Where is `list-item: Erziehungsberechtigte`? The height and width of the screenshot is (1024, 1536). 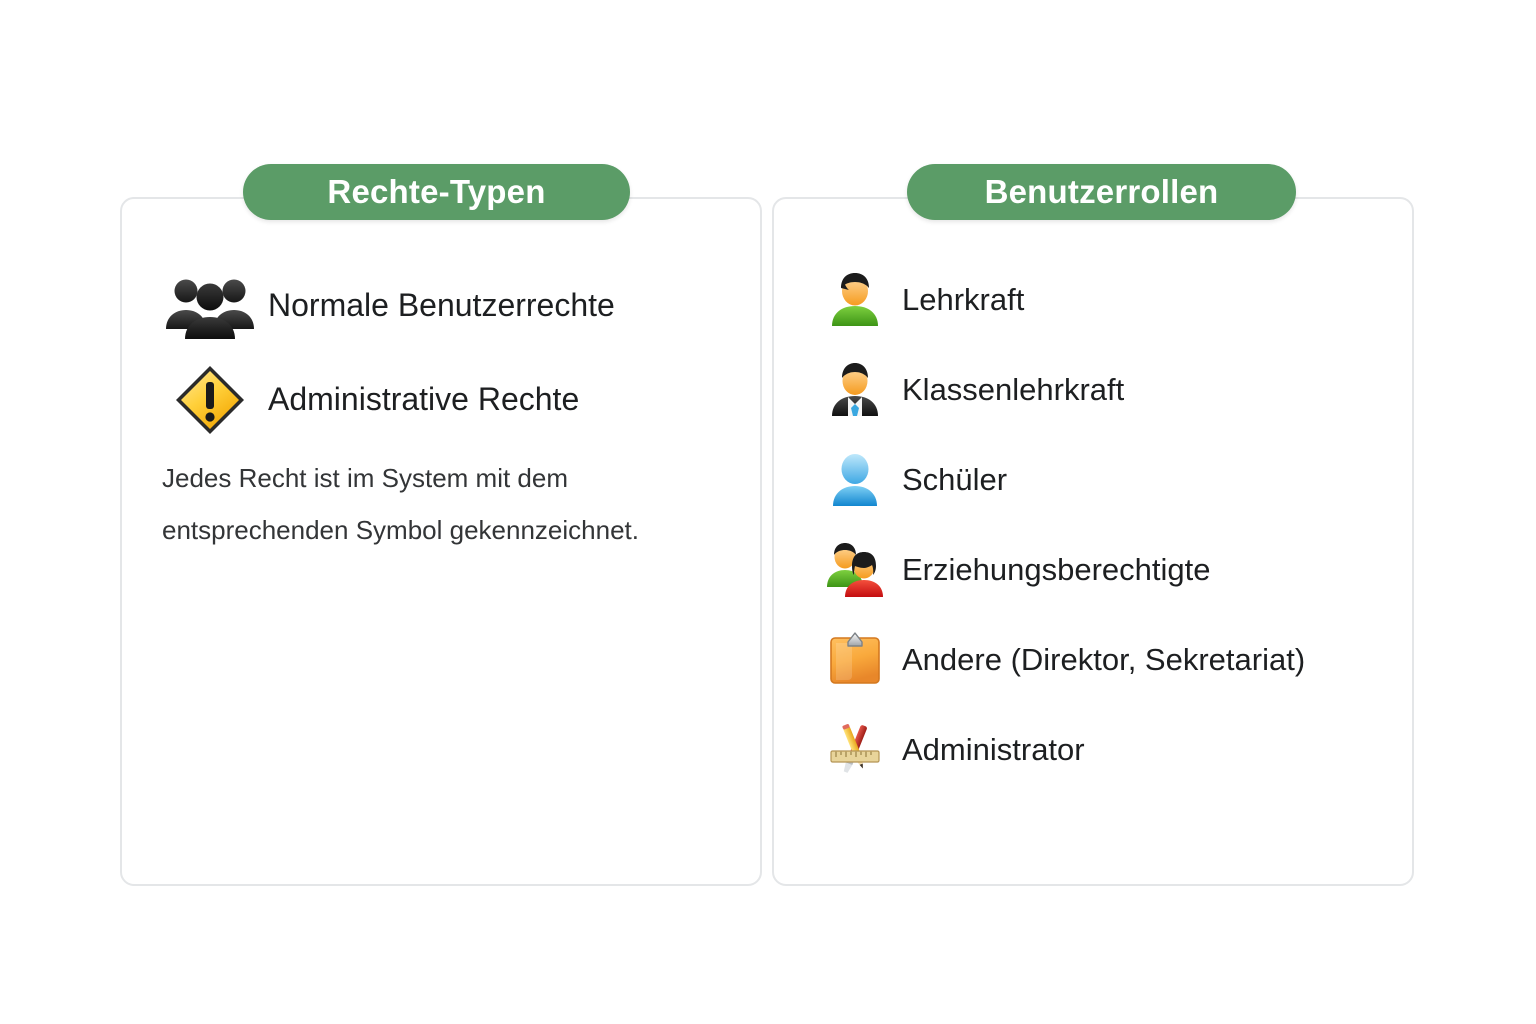 list-item: Erziehungsberechtigte is located at coordinates (1065, 569).